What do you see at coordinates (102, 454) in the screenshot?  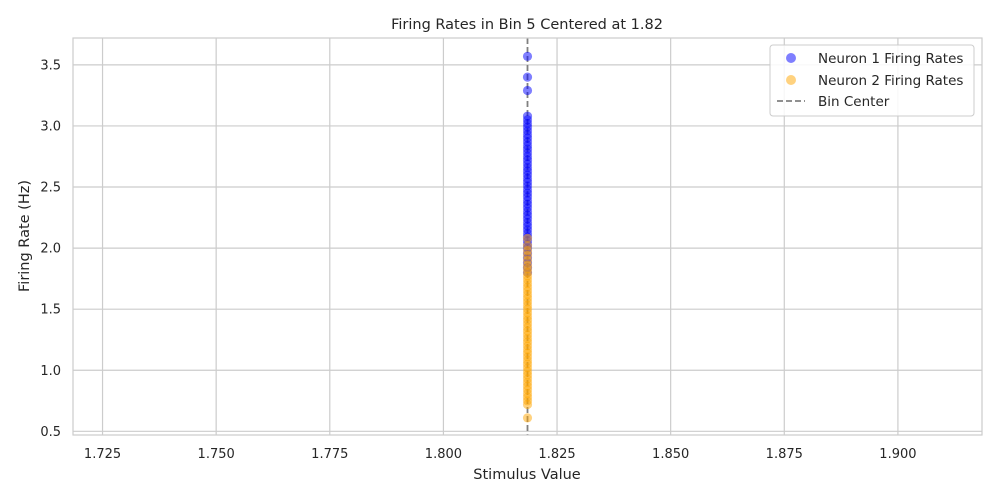 I see `x-tick-label: 1.725` at bounding box center [102, 454].